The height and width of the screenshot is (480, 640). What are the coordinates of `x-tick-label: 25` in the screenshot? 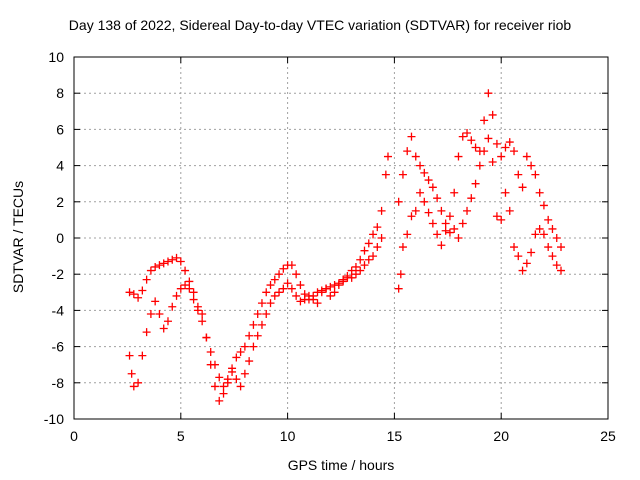 It's located at (608, 436).